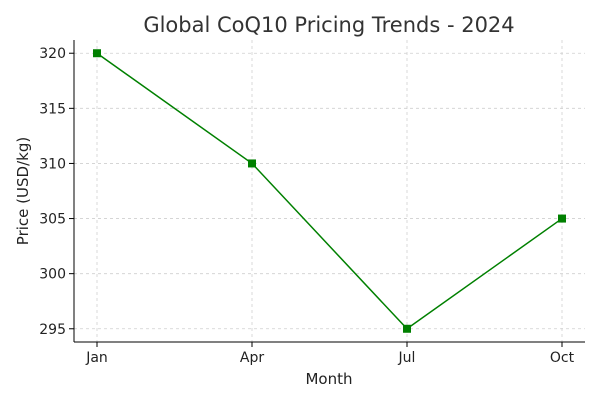 This screenshot has width=600, height=400. Describe the element at coordinates (96, 358) in the screenshot. I see `x-tick-label-jan: Jan` at that location.